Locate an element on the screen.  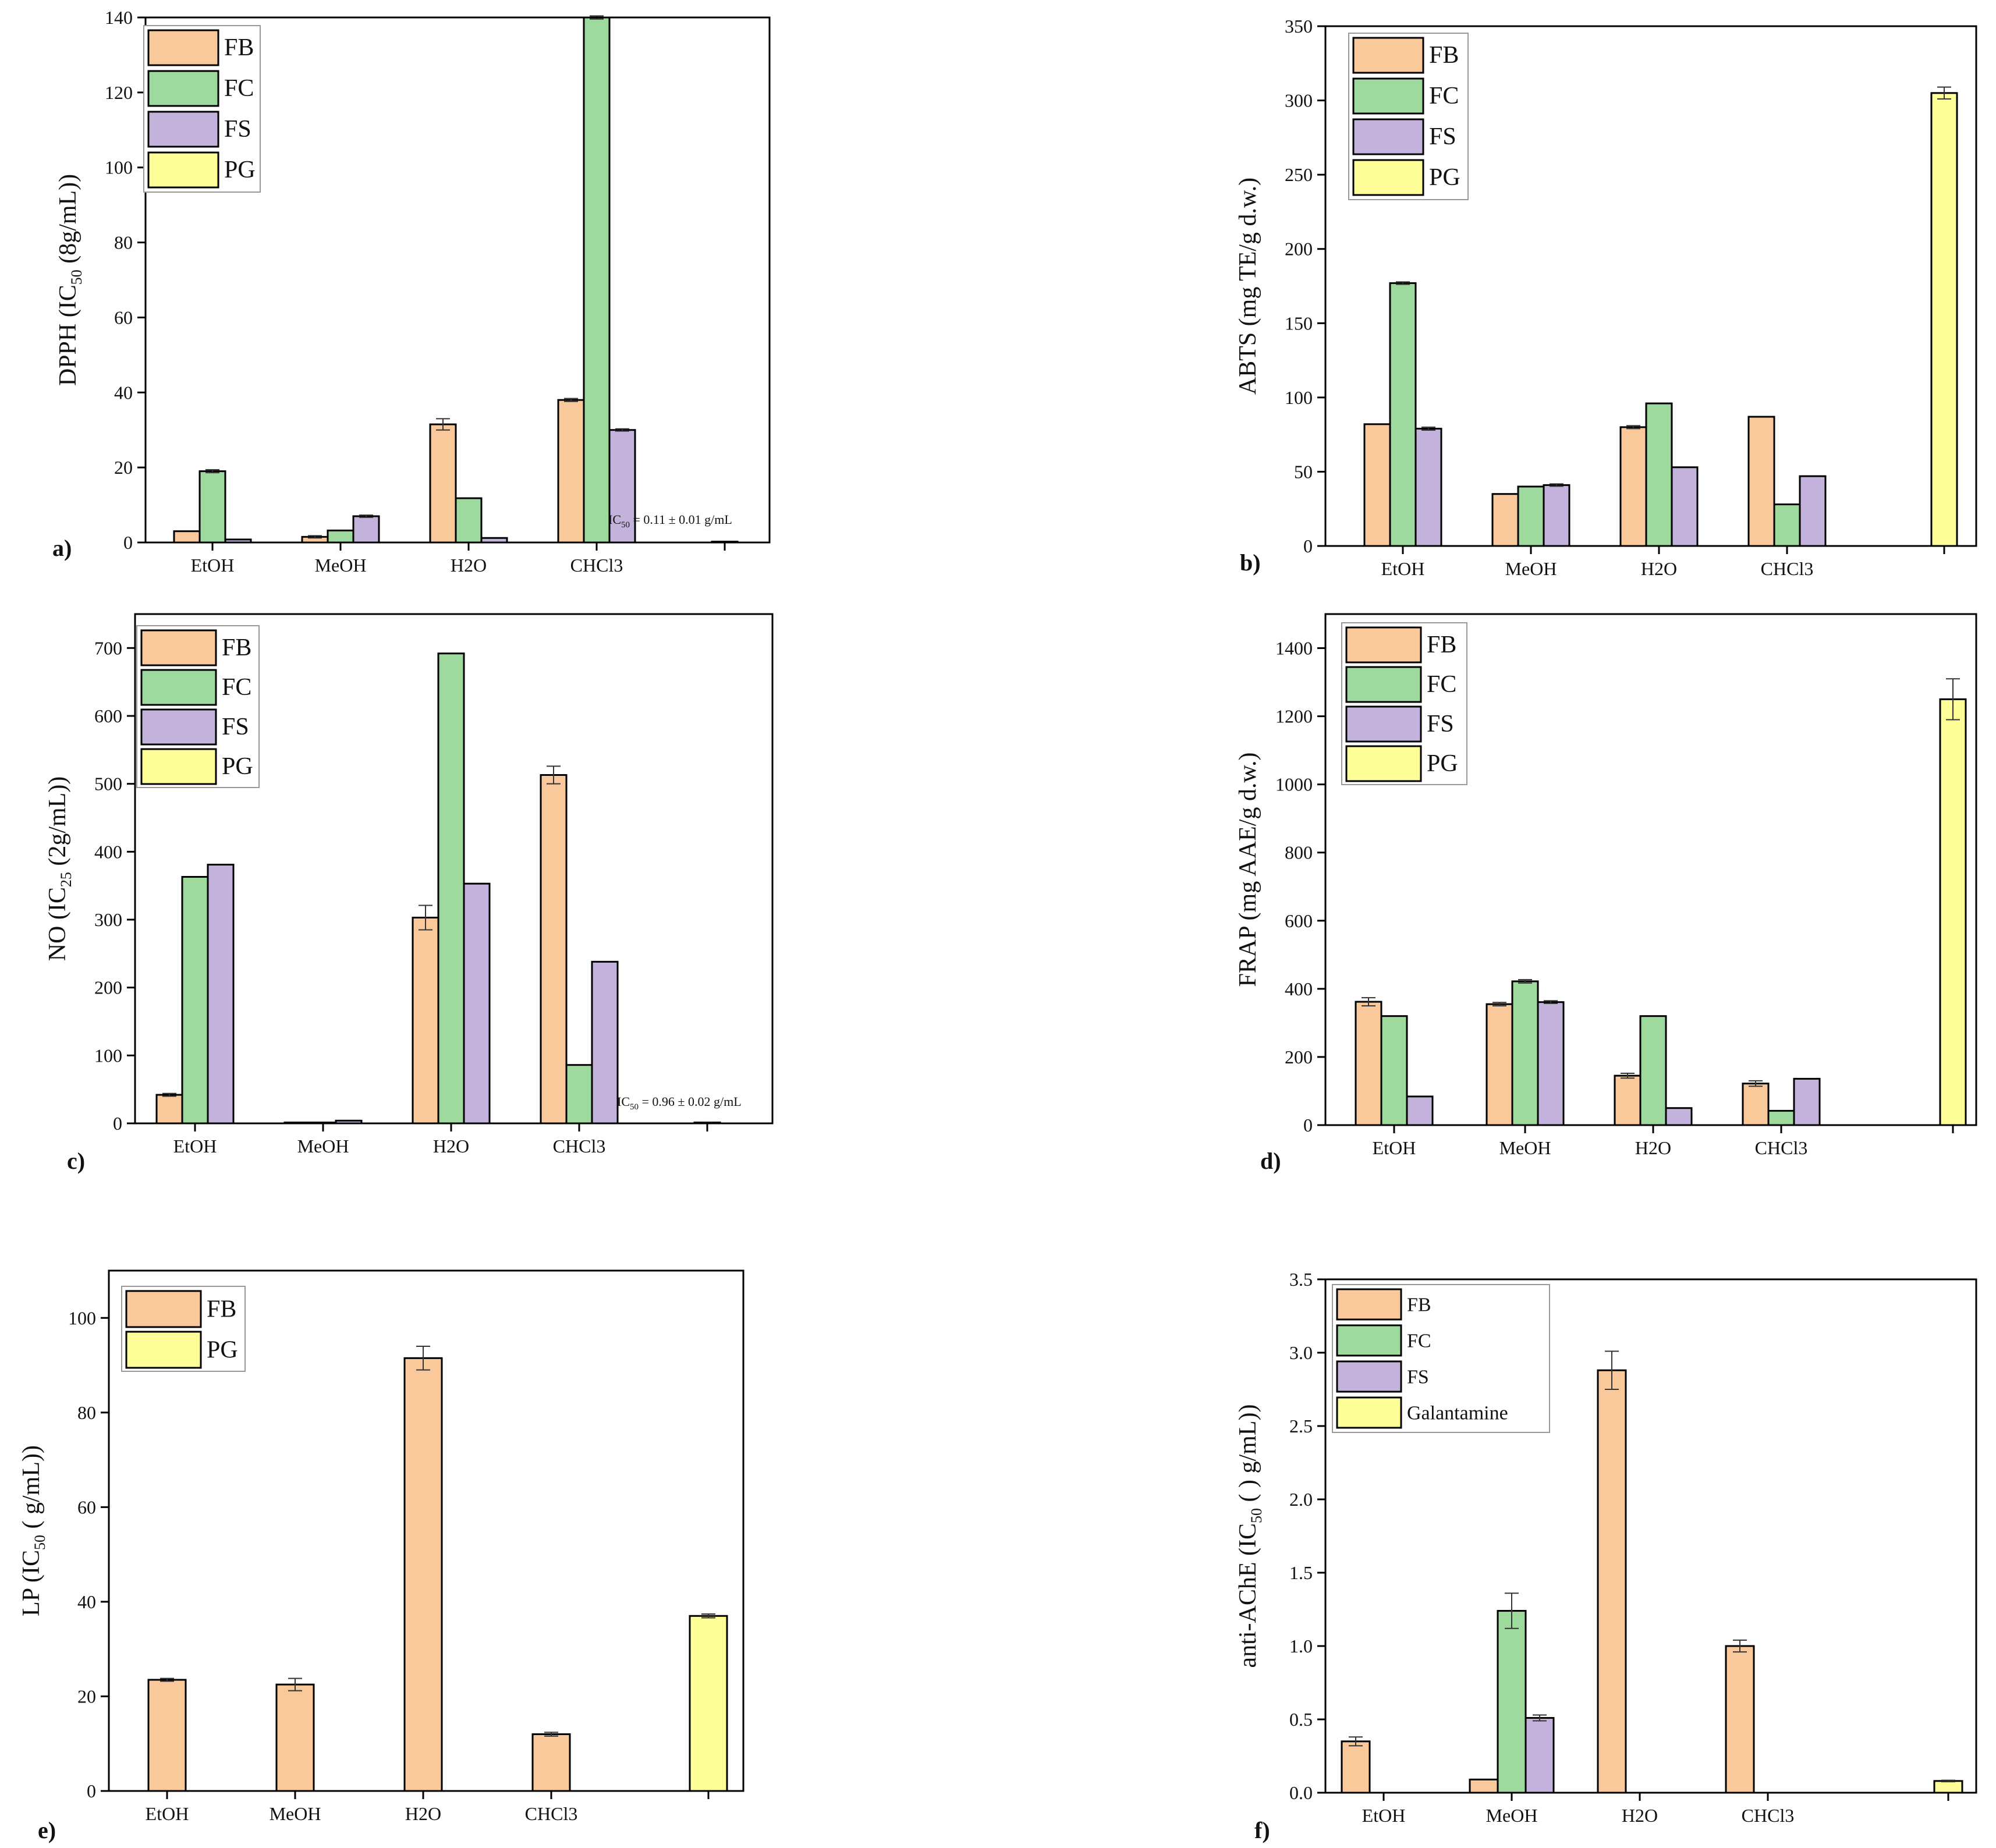
legend-b: FB FC FS PG is located at coordinates (1408, 116).